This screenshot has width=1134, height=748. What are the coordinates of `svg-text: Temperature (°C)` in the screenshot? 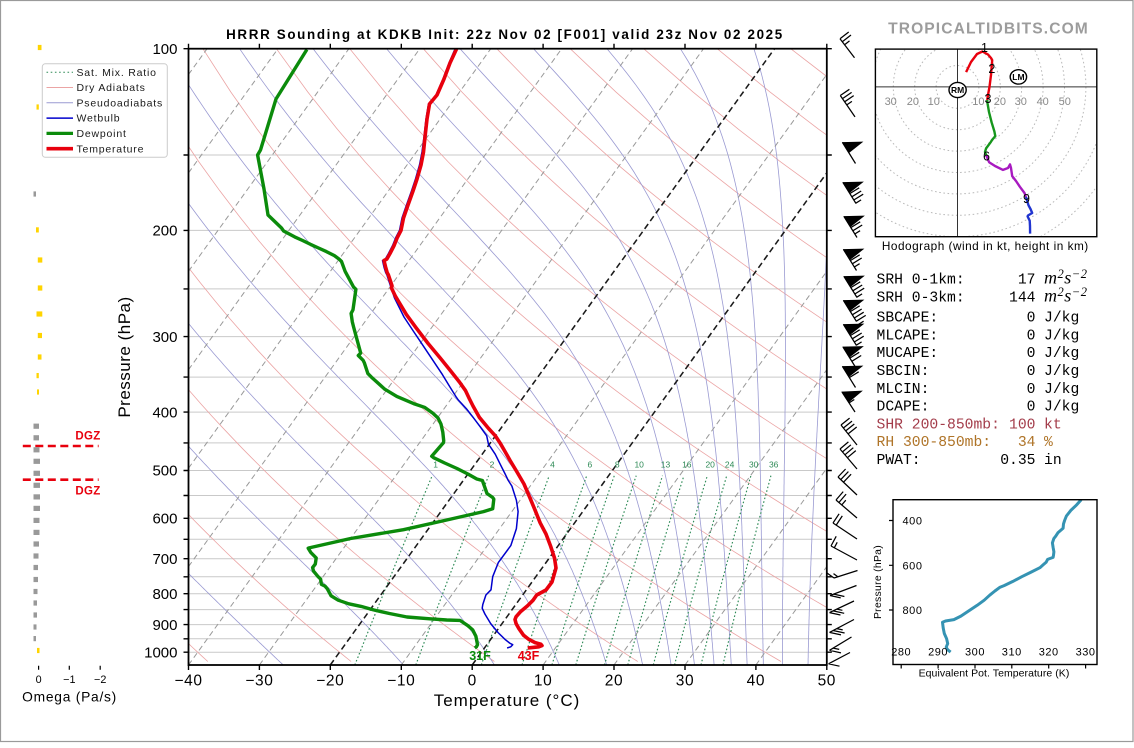 It's located at (507, 700).